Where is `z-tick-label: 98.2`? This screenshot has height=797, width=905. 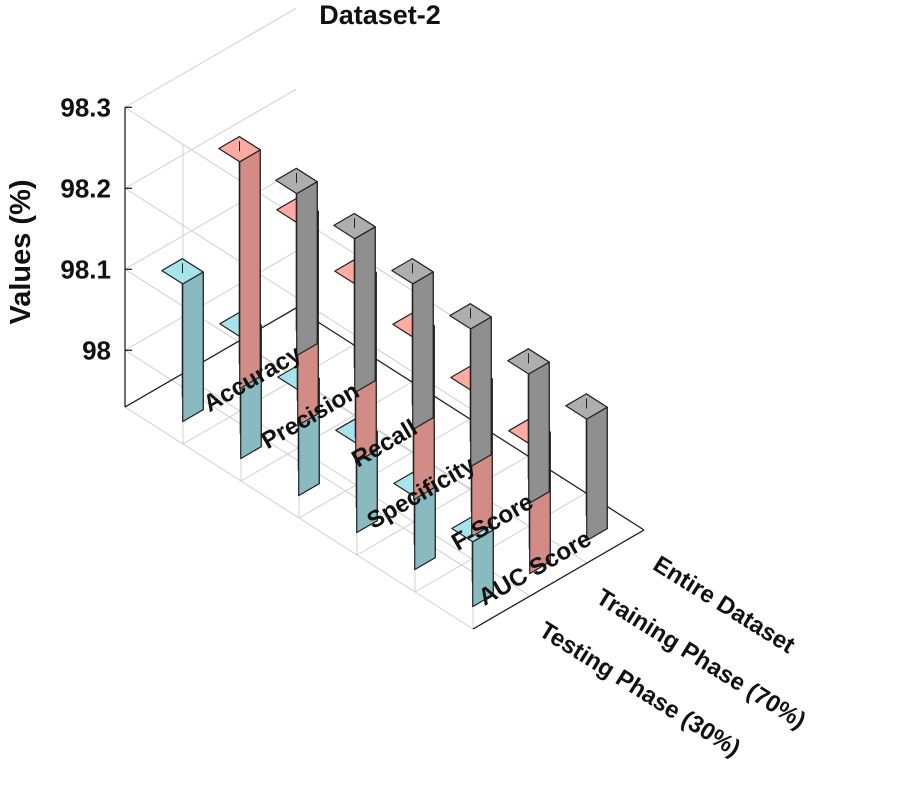 z-tick-label: 98.2 is located at coordinates (85, 188).